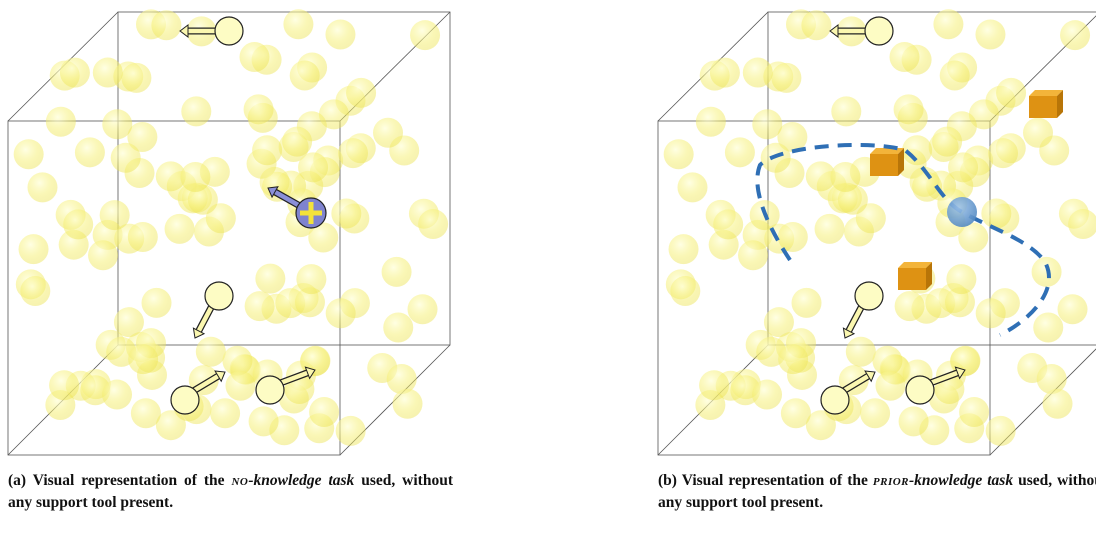 Image resolution: width=1096 pixels, height=546 pixels. What do you see at coordinates (287, 198) in the screenshot?
I see `arrow-shaft` at bounding box center [287, 198].